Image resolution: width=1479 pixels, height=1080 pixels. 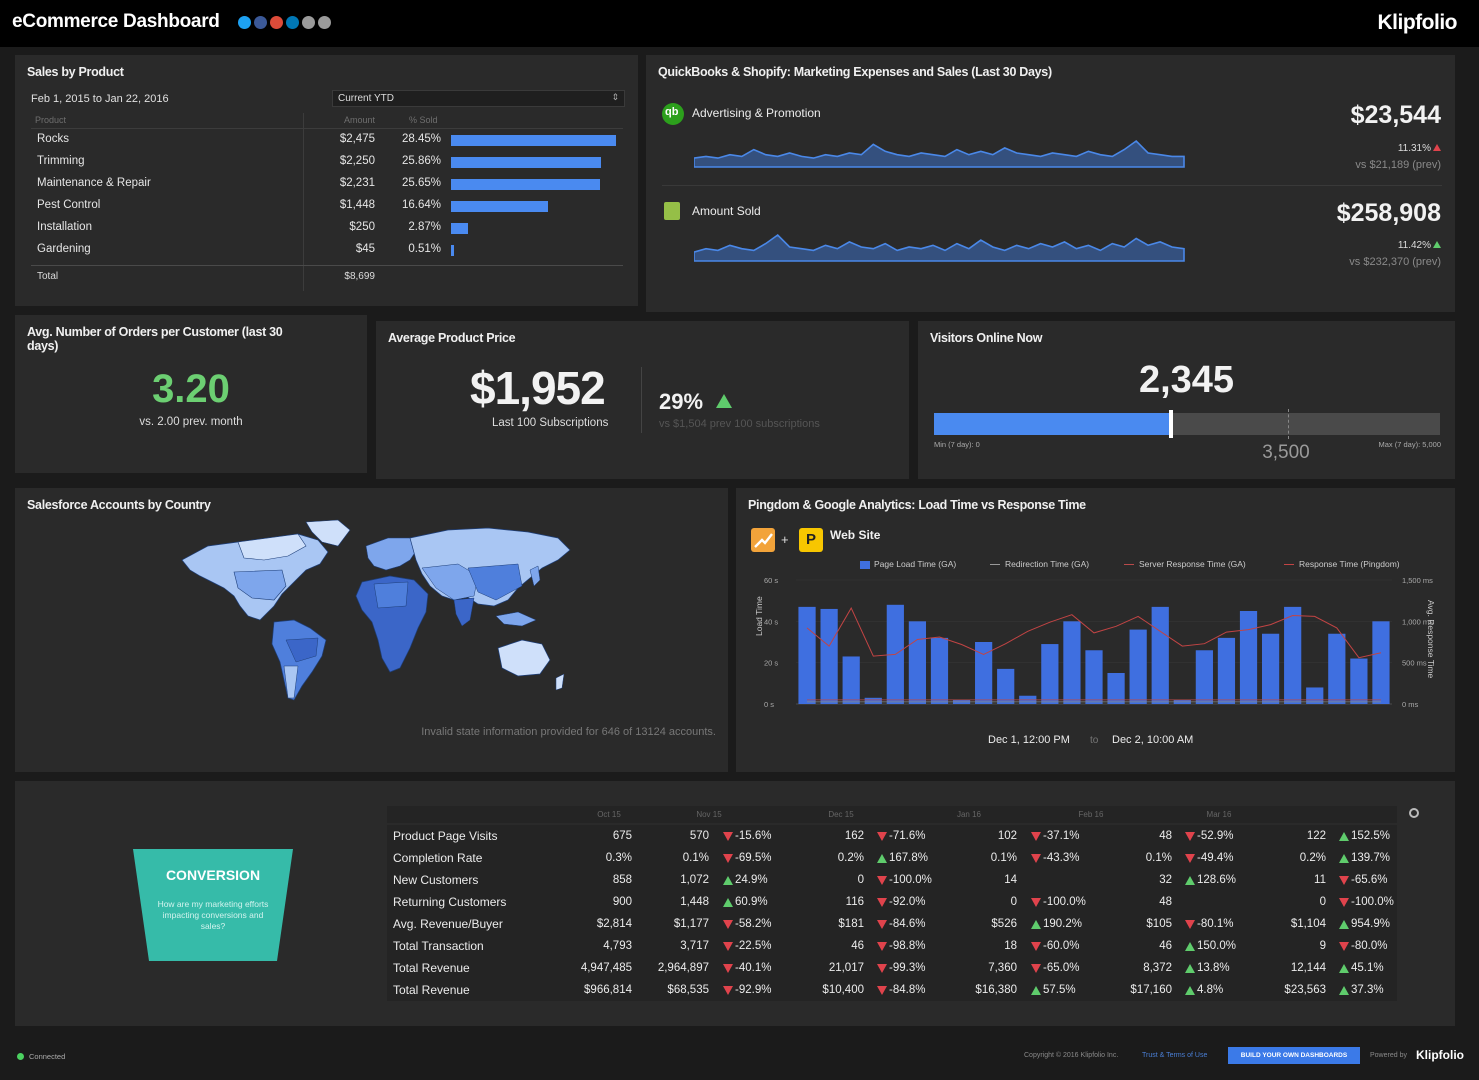 What do you see at coordinates (851, 924) in the screenshot?
I see `metric-value: $181` at bounding box center [851, 924].